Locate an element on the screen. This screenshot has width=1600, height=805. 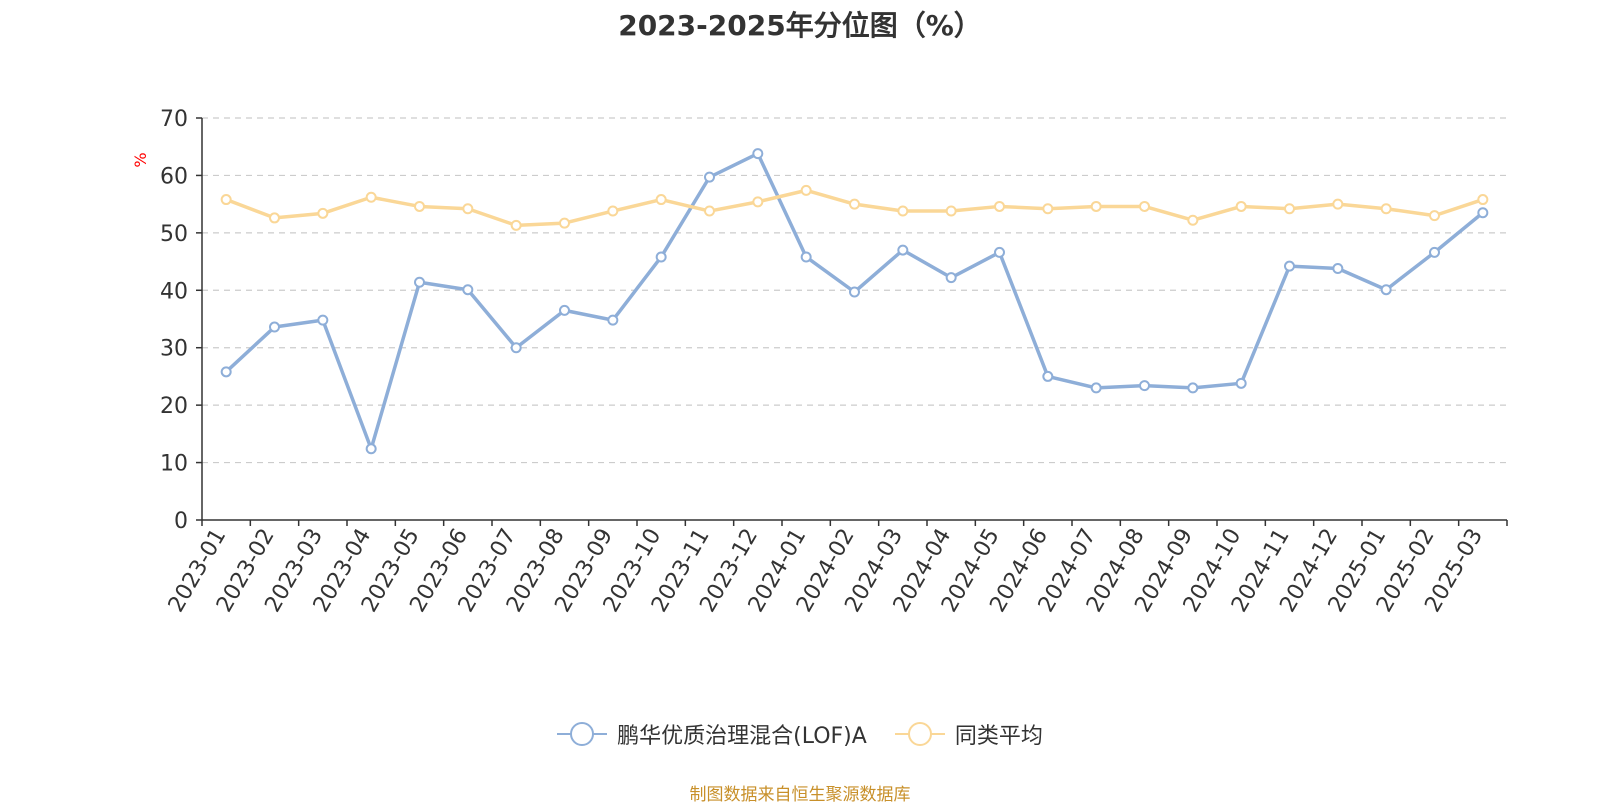
legend-item-series-b: 同类平均 is located at coordinates (968, 734).